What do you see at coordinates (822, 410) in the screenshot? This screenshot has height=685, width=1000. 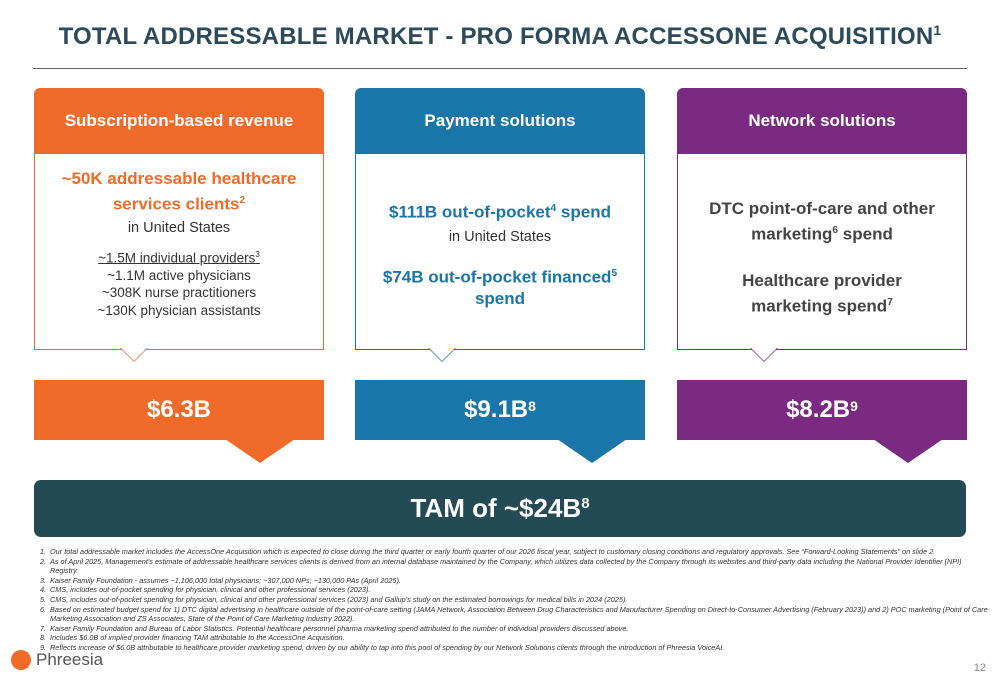 I see `value-network: $8.2B 9` at bounding box center [822, 410].